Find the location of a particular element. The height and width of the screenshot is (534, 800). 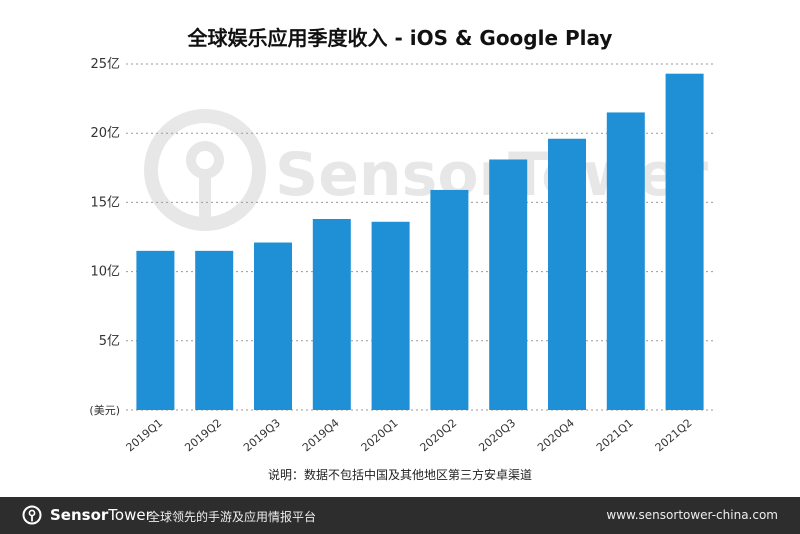

x-tick-label: 2020Q4 is located at coordinates (556, 435).